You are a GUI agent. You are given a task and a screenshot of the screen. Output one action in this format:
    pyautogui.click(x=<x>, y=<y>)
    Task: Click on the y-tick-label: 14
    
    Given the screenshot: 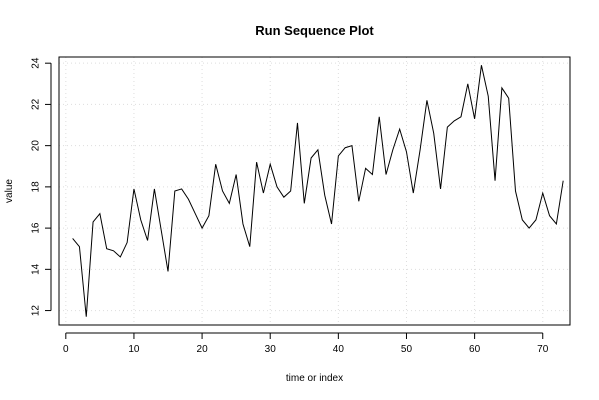 What is the action you would take?
    pyautogui.click(x=36, y=269)
    